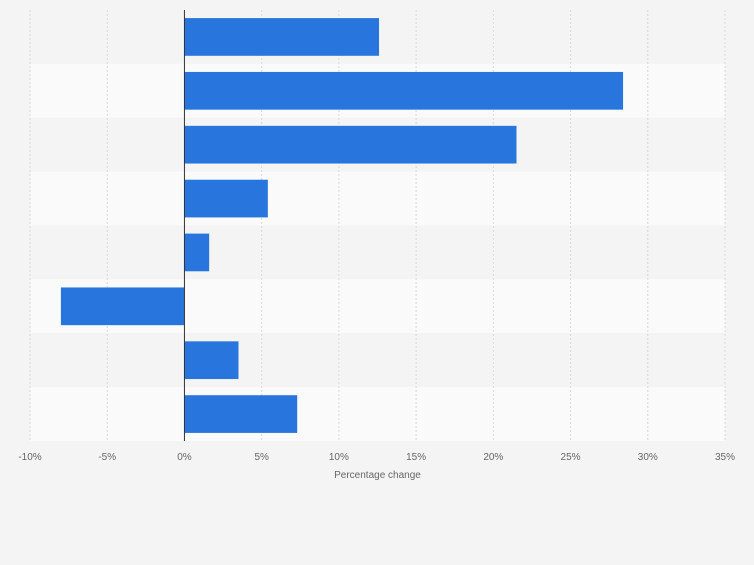 The height and width of the screenshot is (565, 754). Describe the element at coordinates (493, 457) in the screenshot. I see `x-tick-label: 20%` at that location.